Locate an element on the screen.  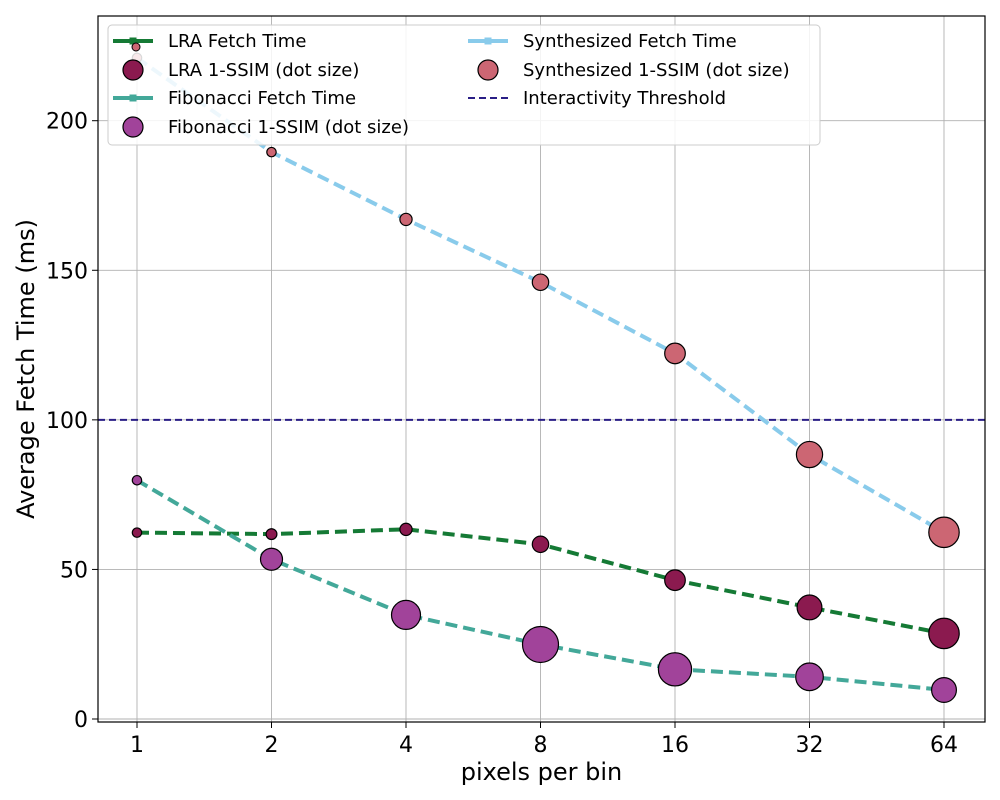
y-tick-label: 150 is located at coordinates (67, 271).